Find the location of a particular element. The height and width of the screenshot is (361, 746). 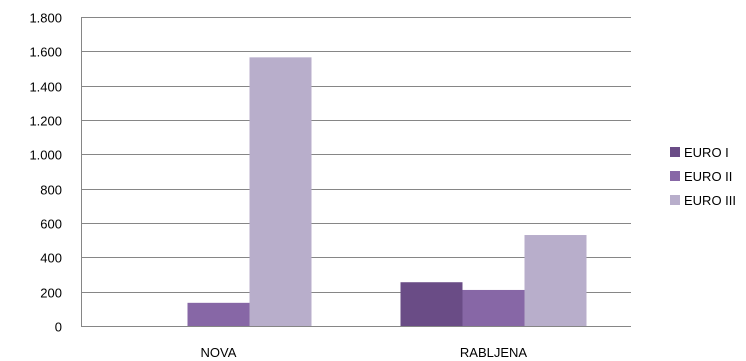

y-tick-label: 0 is located at coordinates (58, 327).